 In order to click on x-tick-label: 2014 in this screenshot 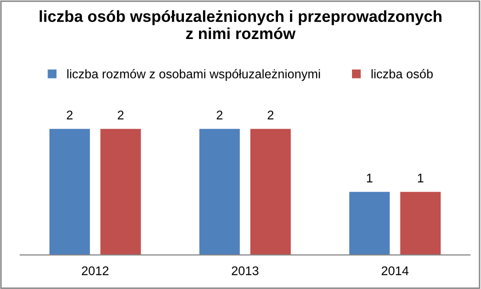, I will do `click(395, 271)`.